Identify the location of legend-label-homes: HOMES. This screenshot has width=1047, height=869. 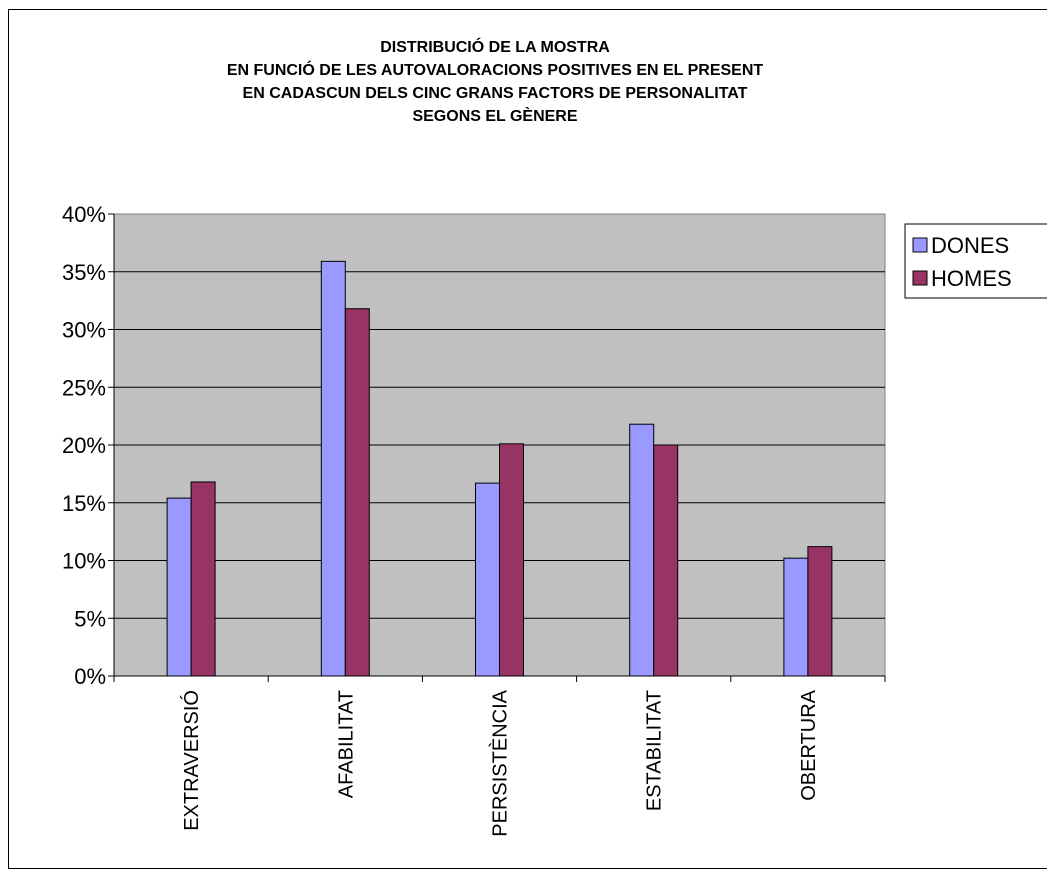
(971, 278).